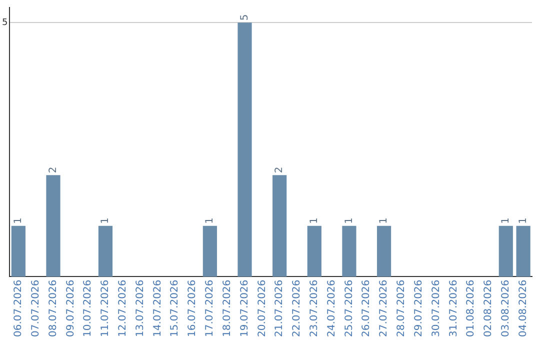  I want to click on x-tick-label: 26.07.2026, so click(366, 309).